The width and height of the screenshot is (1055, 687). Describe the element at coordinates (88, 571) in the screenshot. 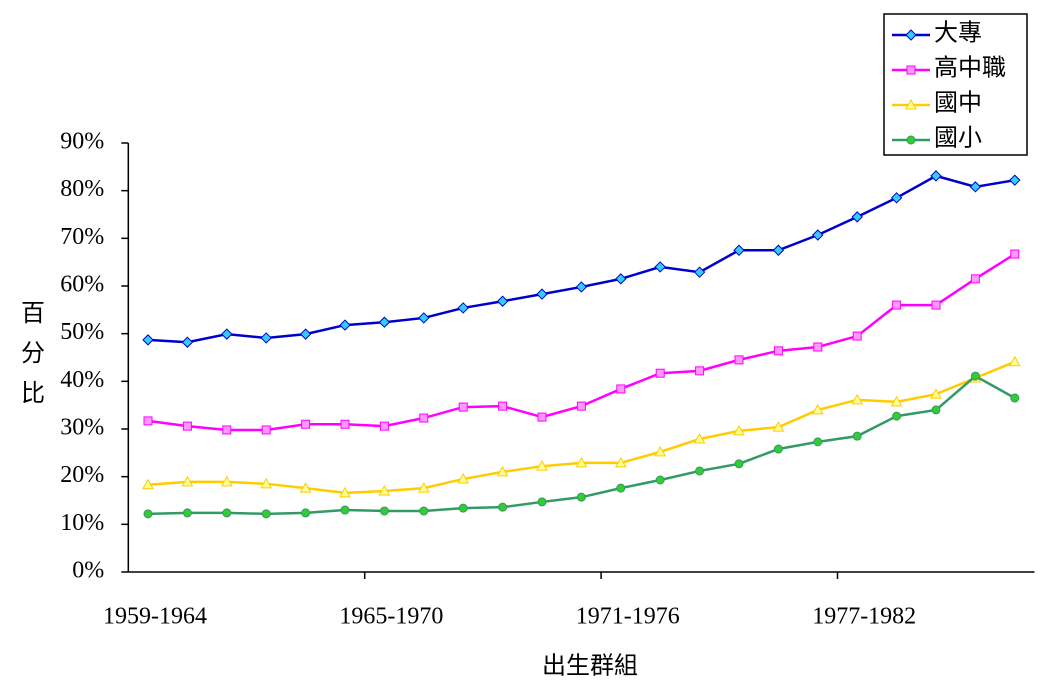

I see `y-tick-label: 0%` at that location.